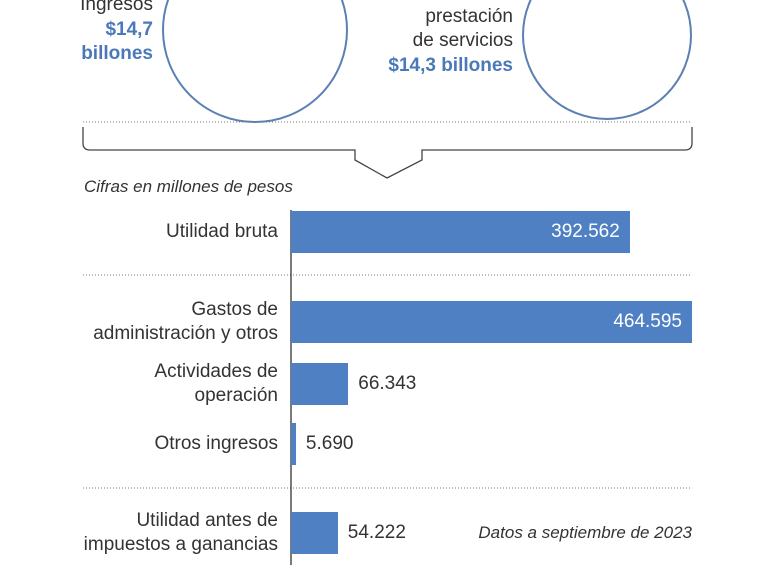 The width and height of the screenshot is (780, 565). Describe the element at coordinates (462, 28) in the screenshot. I see `highlight-label: prestación de servicios` at that location.